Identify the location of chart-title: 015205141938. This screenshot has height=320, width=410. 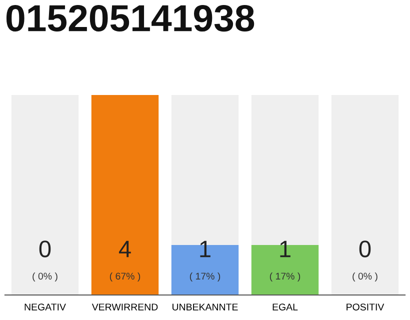
(130, 18).